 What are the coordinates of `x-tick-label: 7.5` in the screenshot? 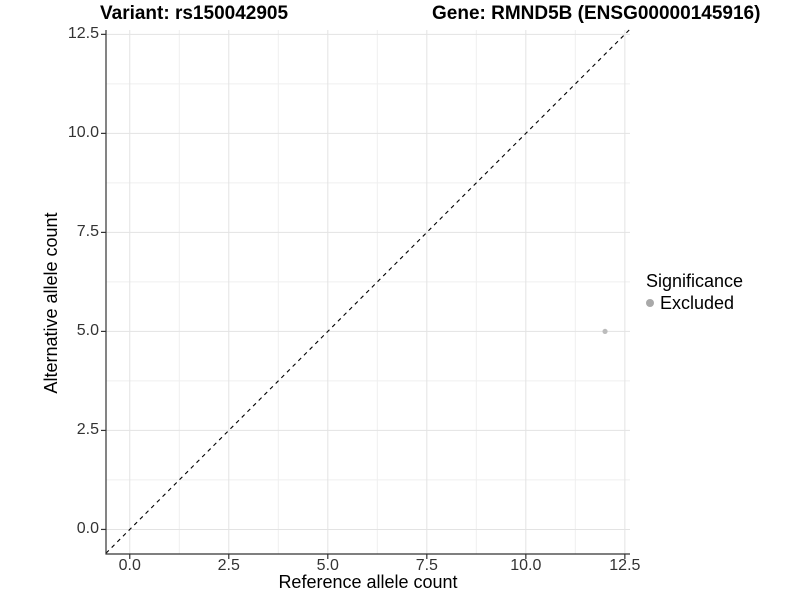 It's located at (426, 565).